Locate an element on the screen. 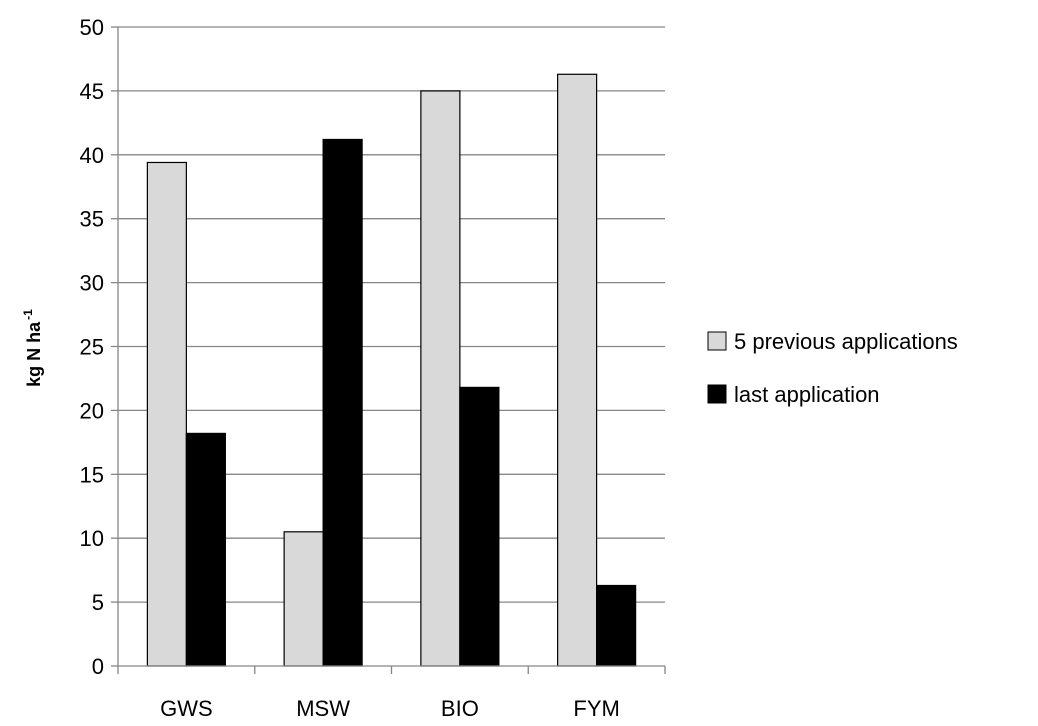  x-tick-label: BIO is located at coordinates (460, 708).